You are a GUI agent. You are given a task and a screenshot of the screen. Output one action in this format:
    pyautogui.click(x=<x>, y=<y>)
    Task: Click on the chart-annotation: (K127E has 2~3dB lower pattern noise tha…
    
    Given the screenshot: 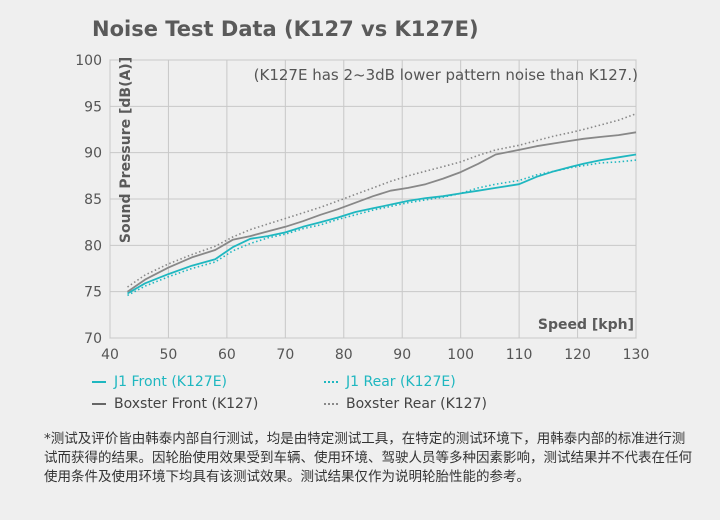 What is the action you would take?
    pyautogui.click(x=446, y=75)
    